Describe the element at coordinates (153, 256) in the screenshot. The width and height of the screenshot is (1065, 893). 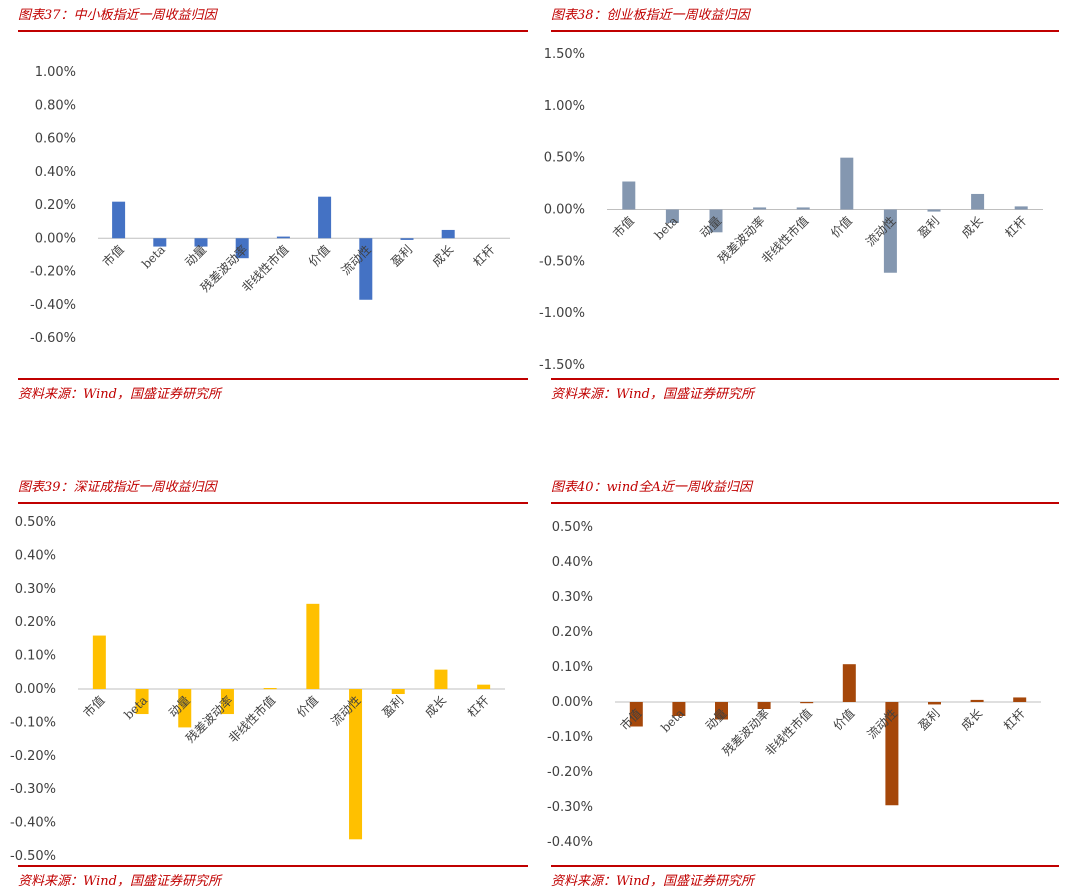
I see `x-category-label: beta` at that location.